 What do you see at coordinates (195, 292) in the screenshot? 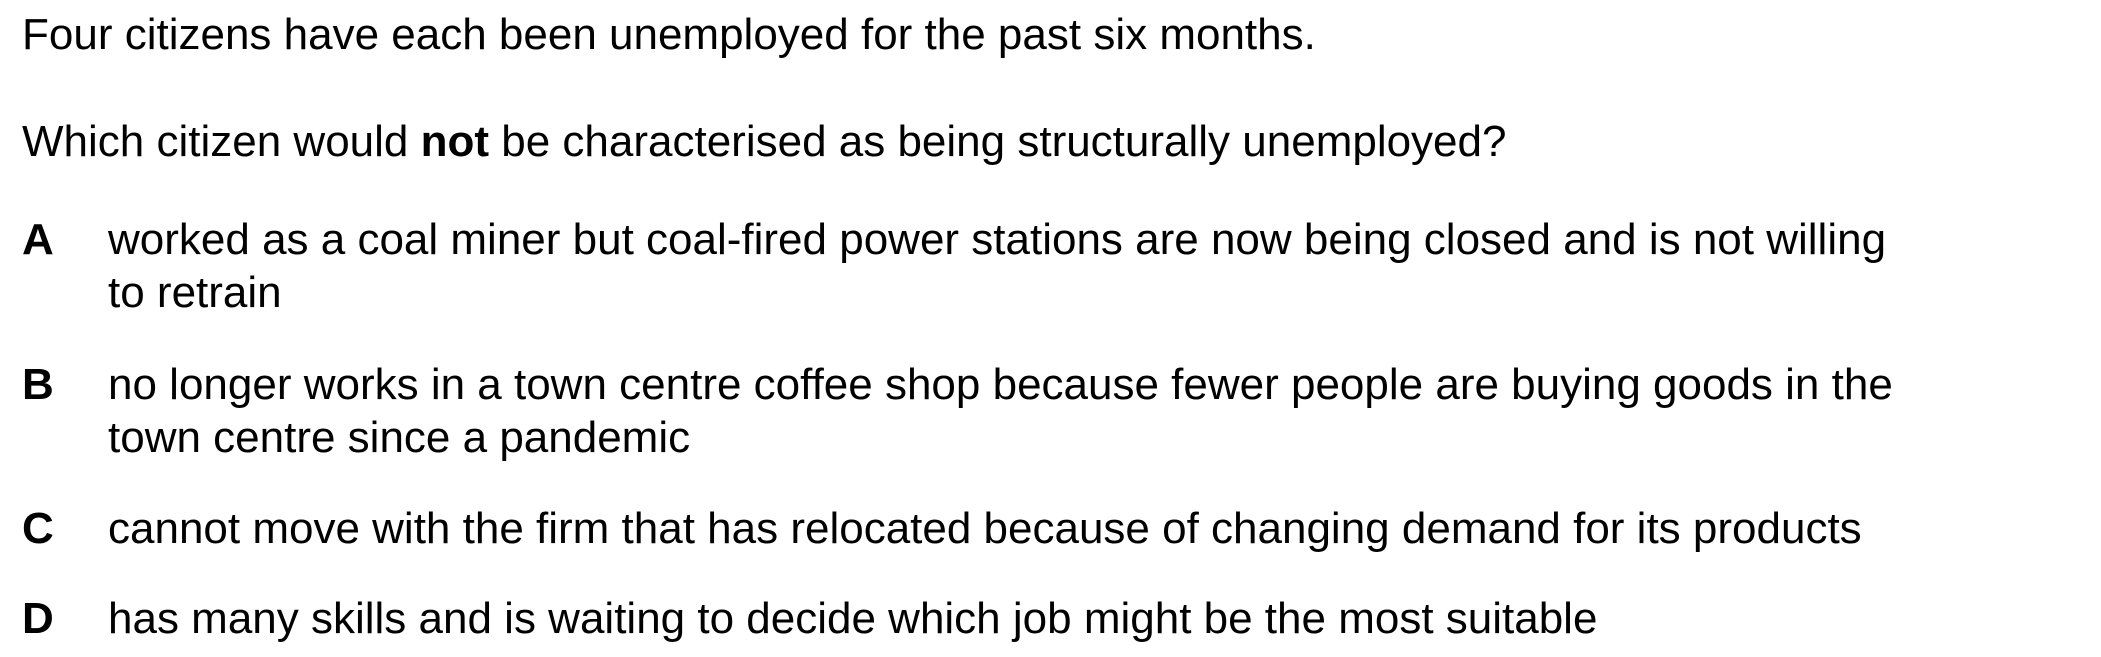
I see `option-a-line-2: to retrain` at bounding box center [195, 292].